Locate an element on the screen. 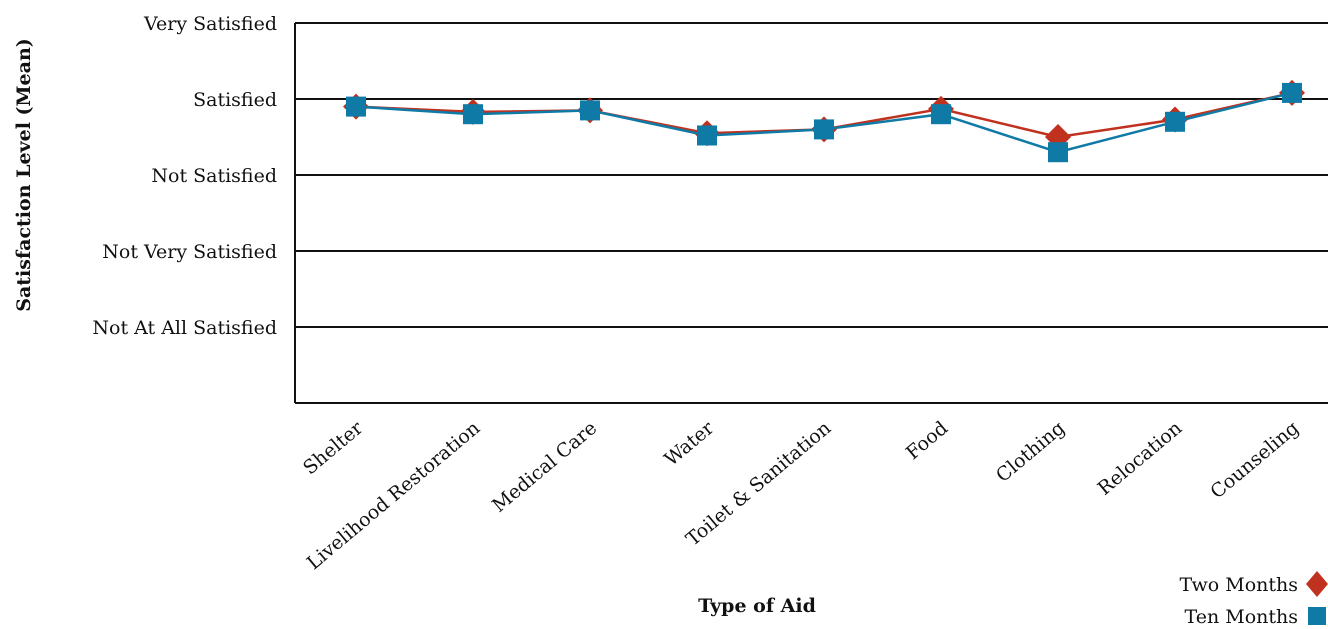 This screenshot has width=1328, height=629. y-tick-label: Not Satisfied is located at coordinates (214, 176).